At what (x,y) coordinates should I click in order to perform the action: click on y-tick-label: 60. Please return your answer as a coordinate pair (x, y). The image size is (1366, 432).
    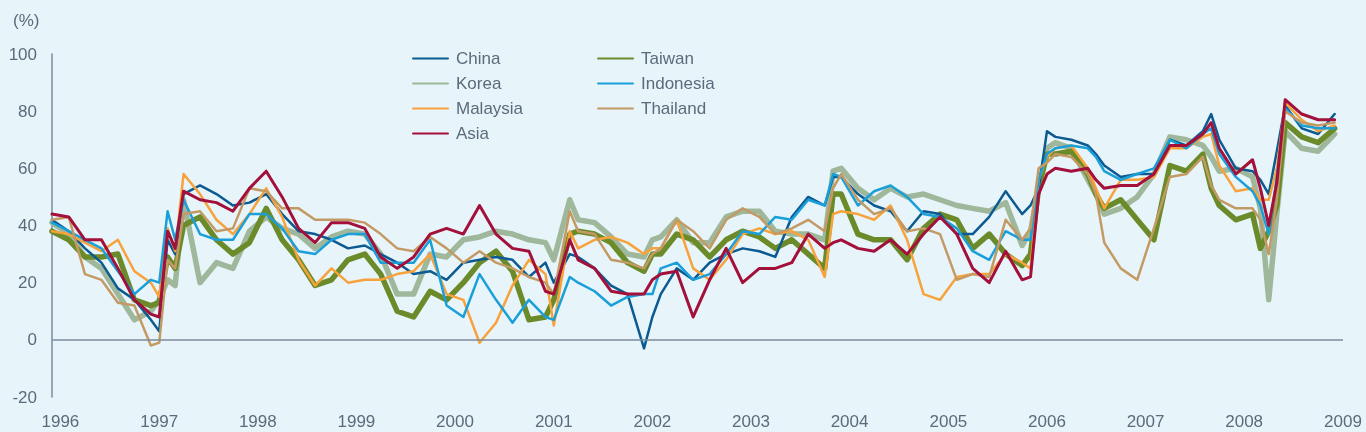
    Looking at the image, I should click on (27, 168).